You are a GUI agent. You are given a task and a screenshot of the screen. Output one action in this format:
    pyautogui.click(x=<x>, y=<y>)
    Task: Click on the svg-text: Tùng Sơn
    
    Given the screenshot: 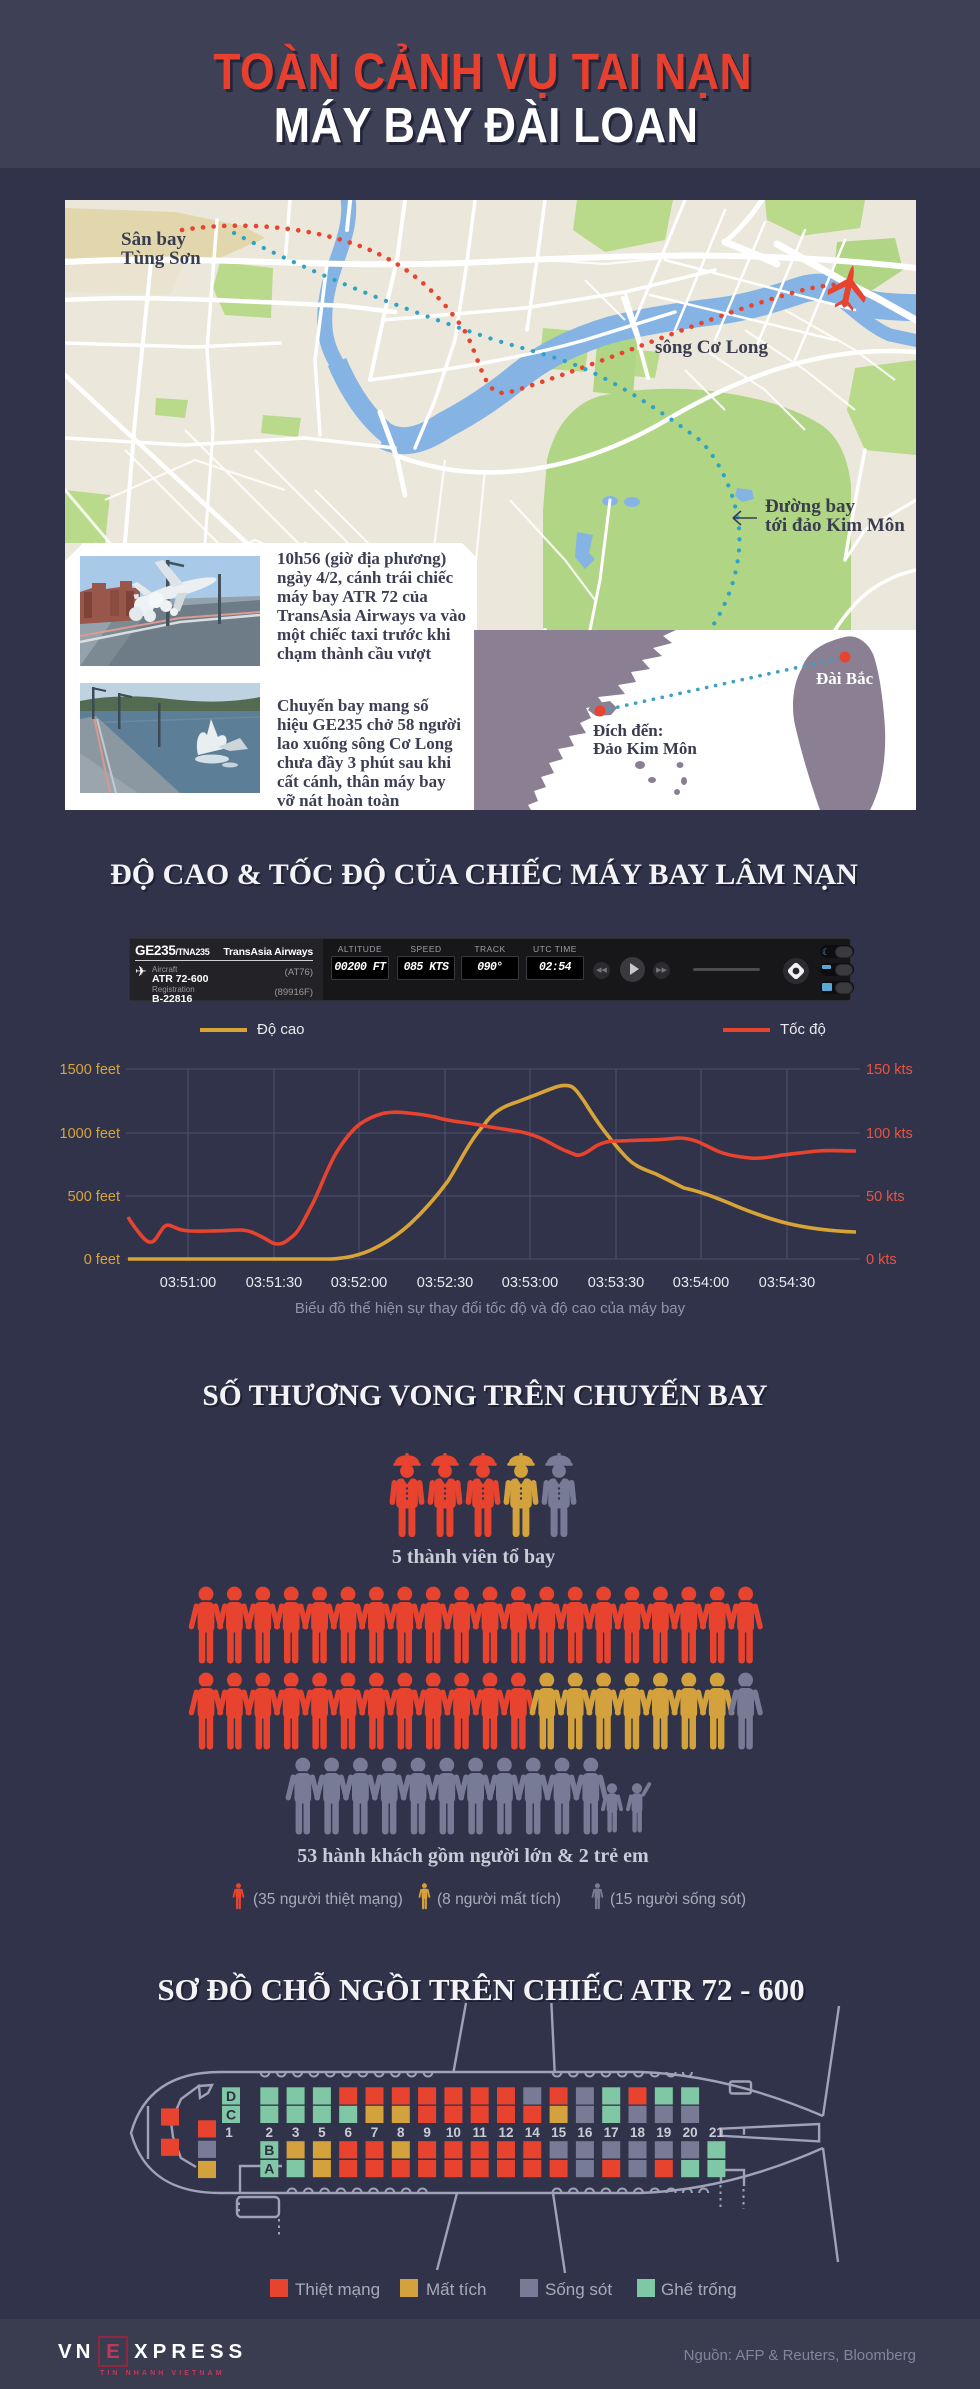 What is the action you would take?
    pyautogui.click(x=161, y=258)
    